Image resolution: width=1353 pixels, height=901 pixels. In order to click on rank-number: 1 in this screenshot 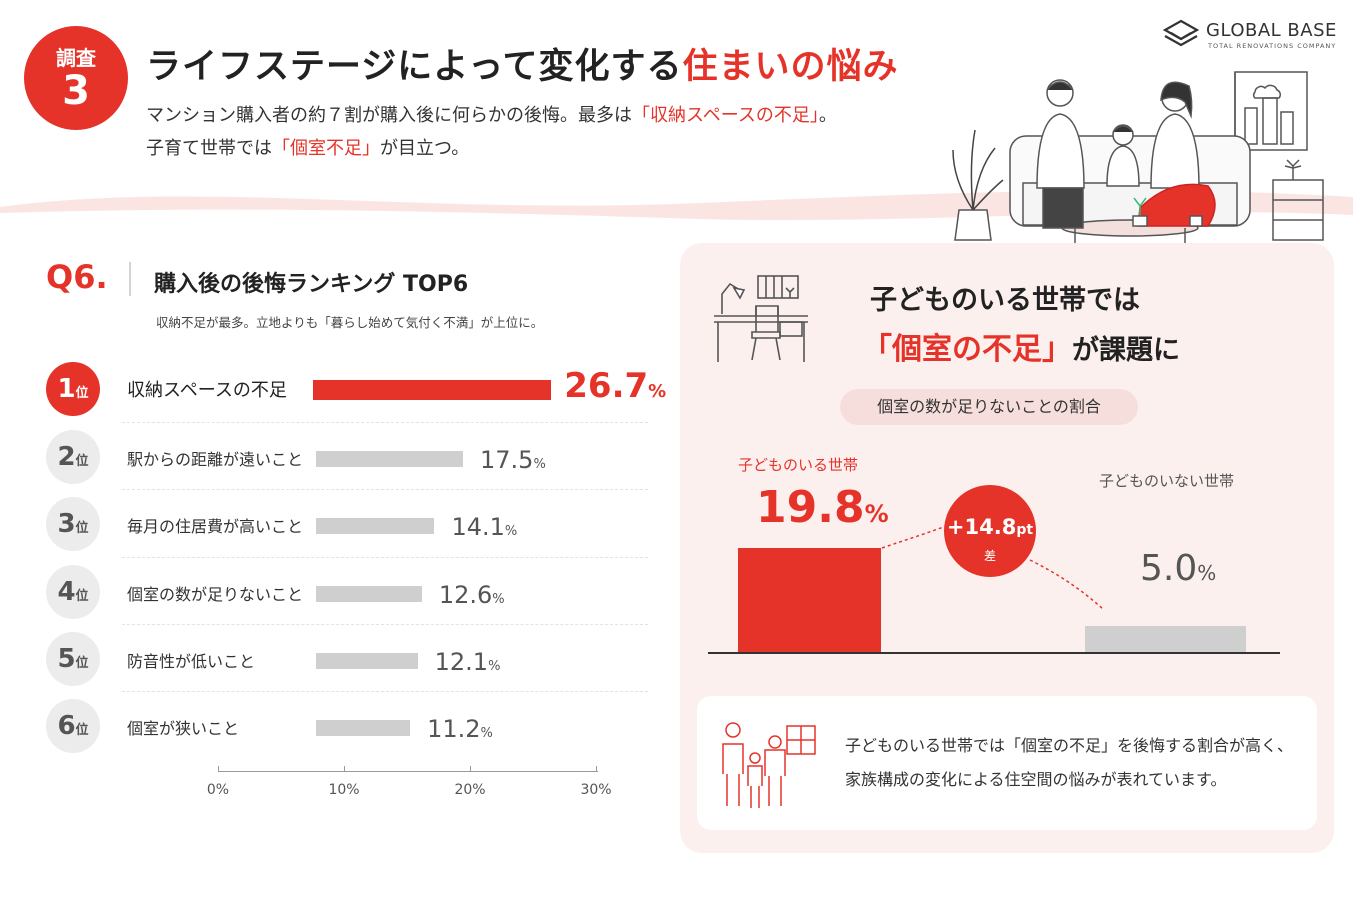, I will do `click(66, 389)`.